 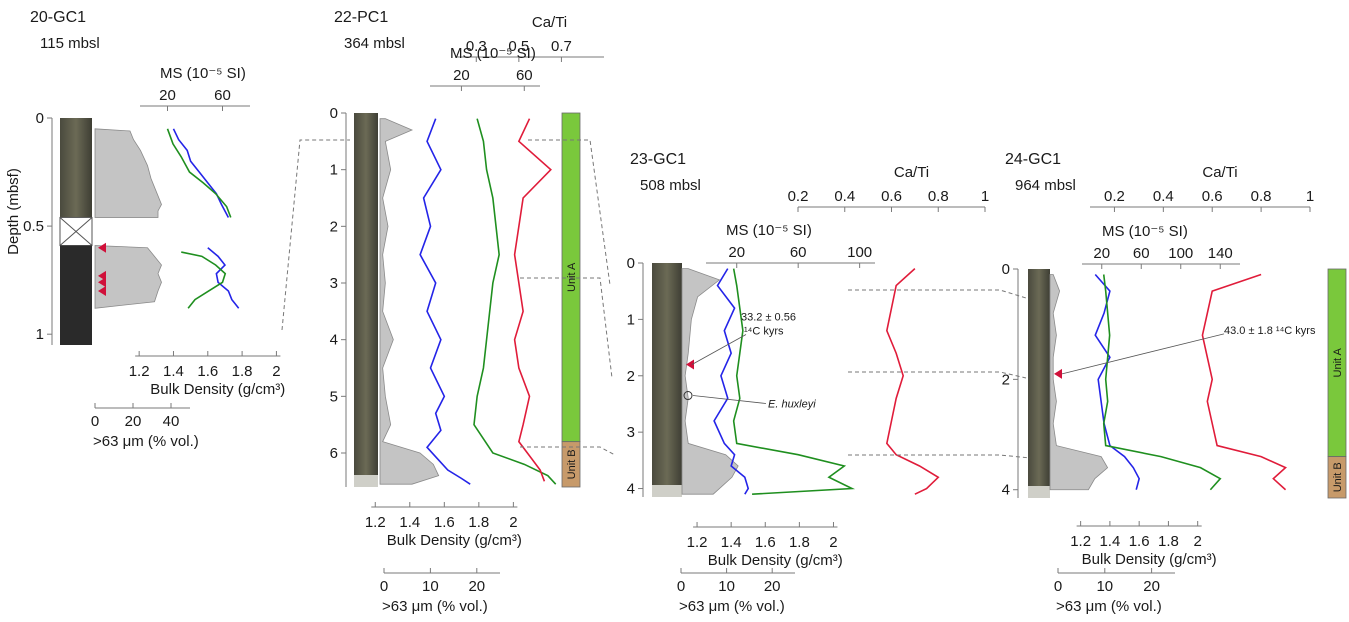 What do you see at coordinates (1338, 477) in the screenshot?
I see `unit-b-label: Unit B` at bounding box center [1338, 477].